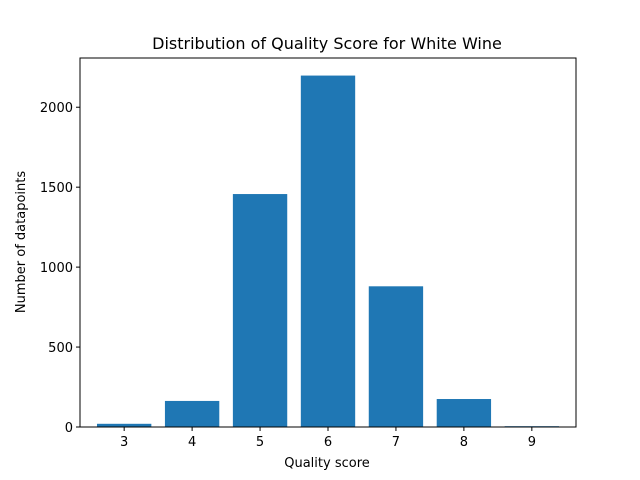 This screenshot has height=480, width=640. What do you see at coordinates (69, 428) in the screenshot?
I see `y-tick-label: 0` at bounding box center [69, 428].